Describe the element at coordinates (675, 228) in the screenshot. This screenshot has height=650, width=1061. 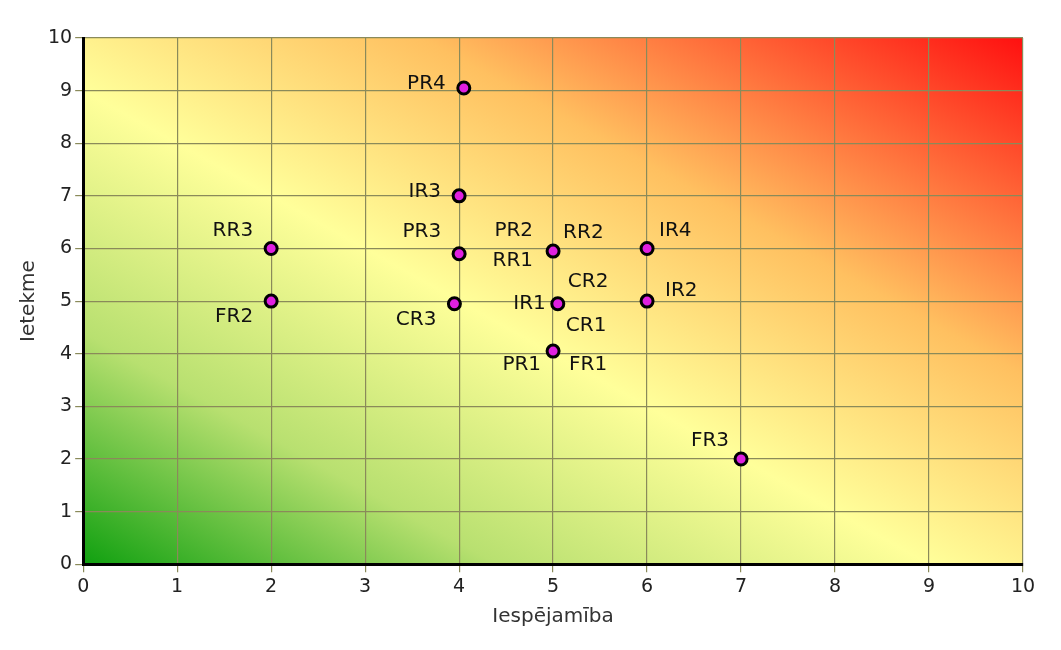
I see `annotation: IR4` at that location.